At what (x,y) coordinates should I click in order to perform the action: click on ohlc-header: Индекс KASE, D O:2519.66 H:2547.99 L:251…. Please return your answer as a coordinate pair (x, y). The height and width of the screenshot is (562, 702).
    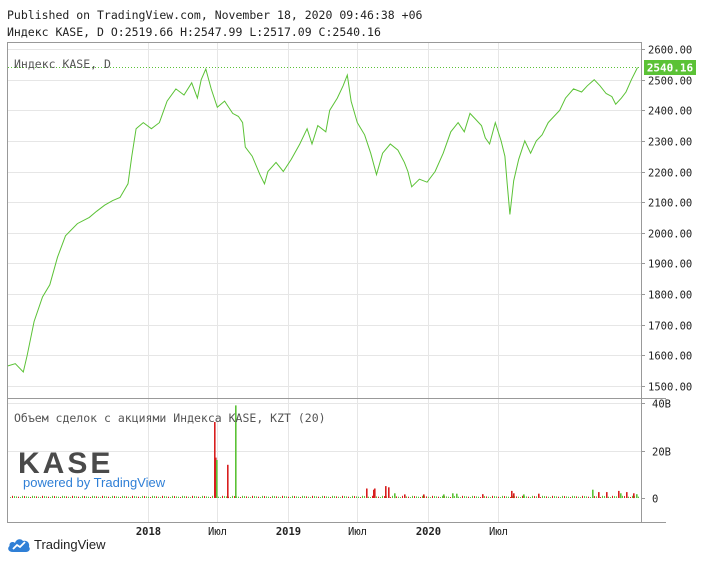
    Looking at the image, I should click on (194, 32).